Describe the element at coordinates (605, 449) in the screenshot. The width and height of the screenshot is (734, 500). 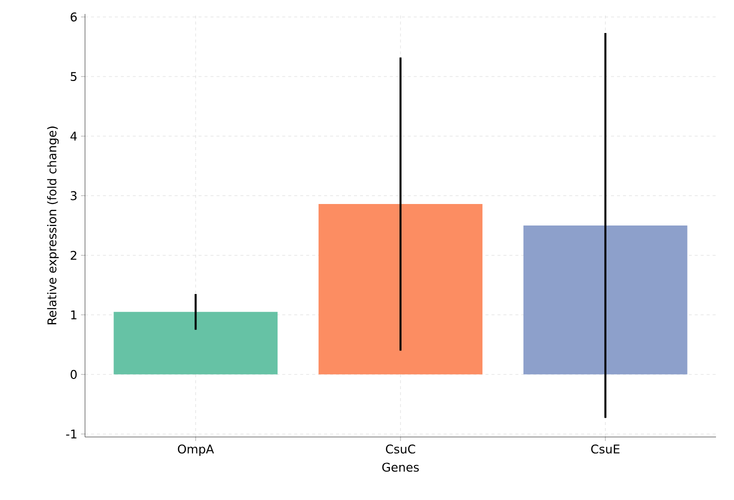
I see `x-tick-label: CsuE` at that location.